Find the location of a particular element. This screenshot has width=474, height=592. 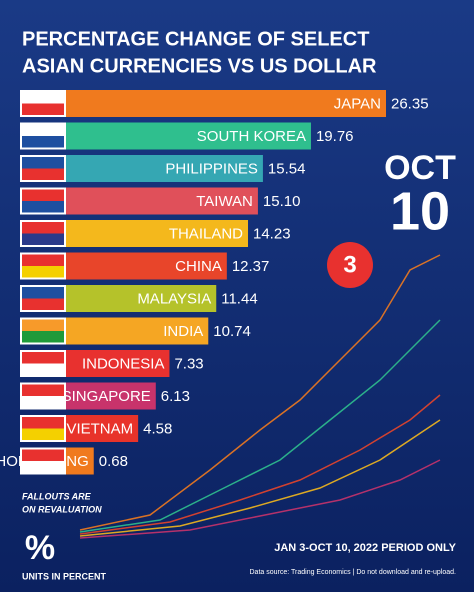

badge: 3 is located at coordinates (349, 264).